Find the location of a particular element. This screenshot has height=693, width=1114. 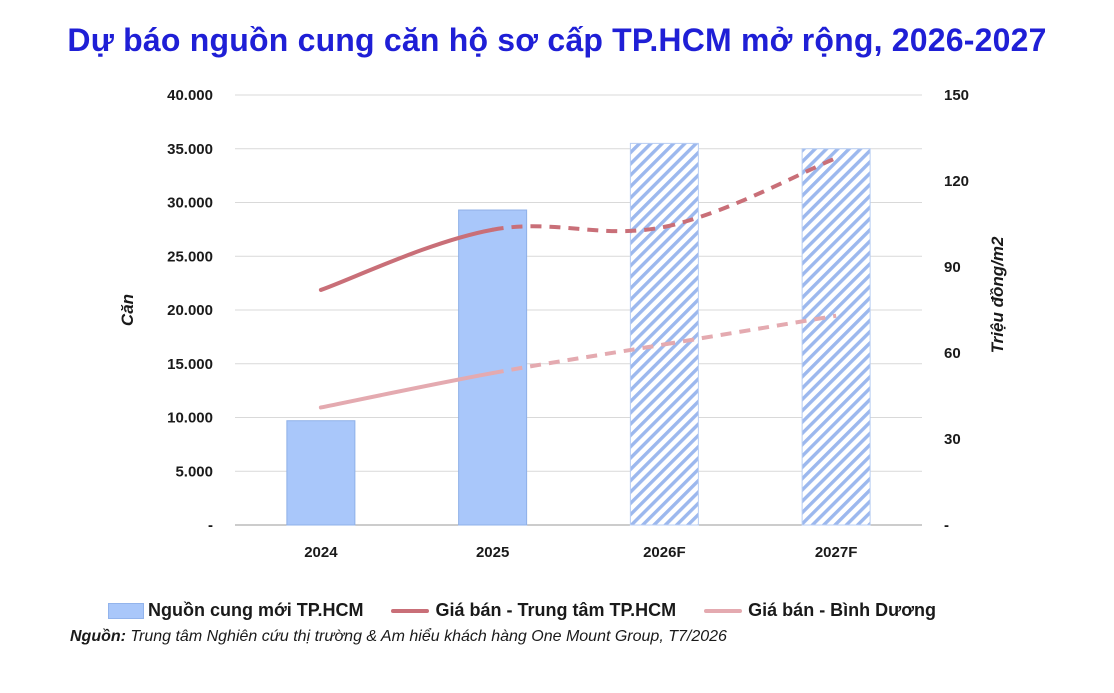

legend-item-binhduong-price: Giá bán - Bình Dương is located at coordinates (820, 610).